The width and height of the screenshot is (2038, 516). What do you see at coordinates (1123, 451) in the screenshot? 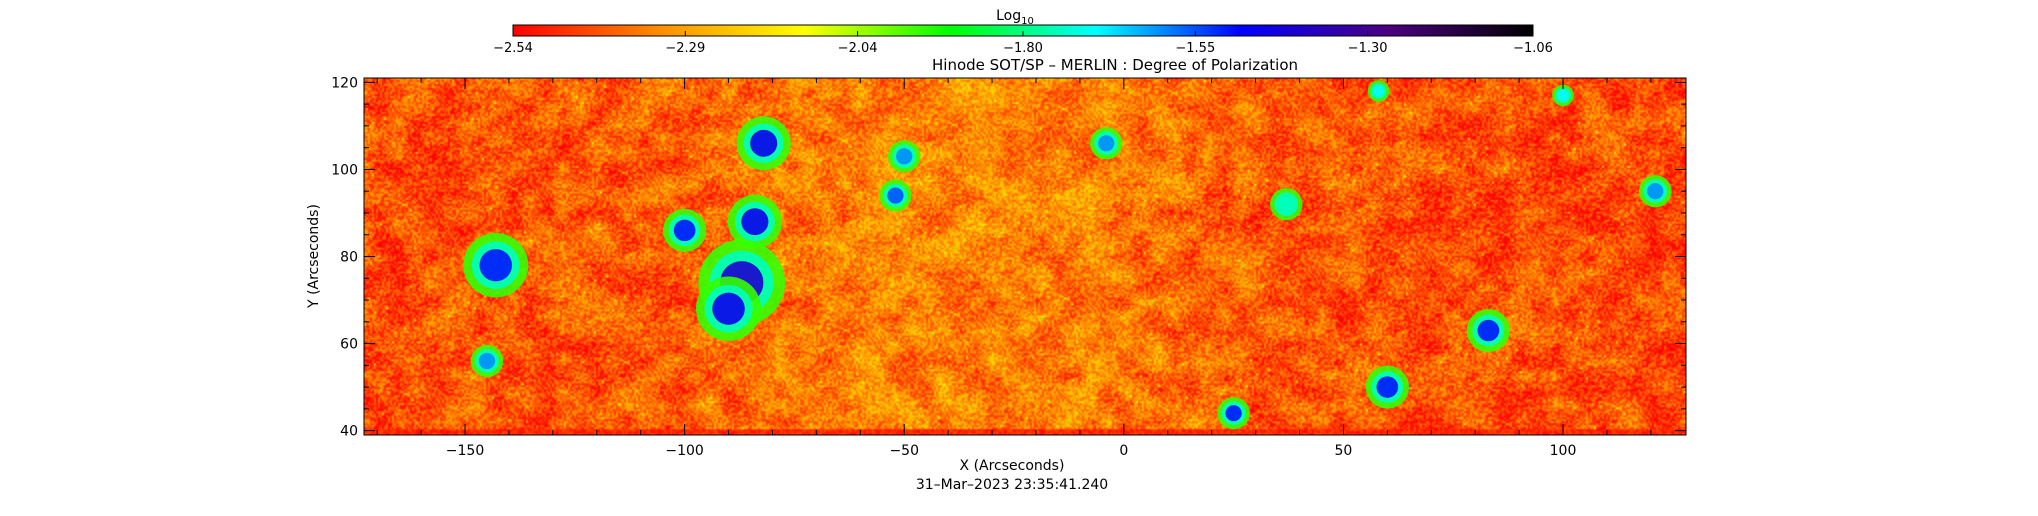
I see `x-tick-label: 0` at bounding box center [1123, 451].